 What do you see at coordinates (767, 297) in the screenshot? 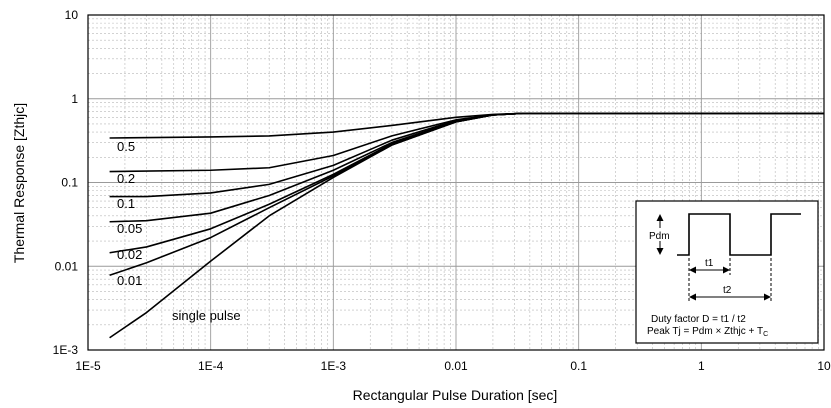
I see `t2-arrowhead-right` at bounding box center [767, 297].